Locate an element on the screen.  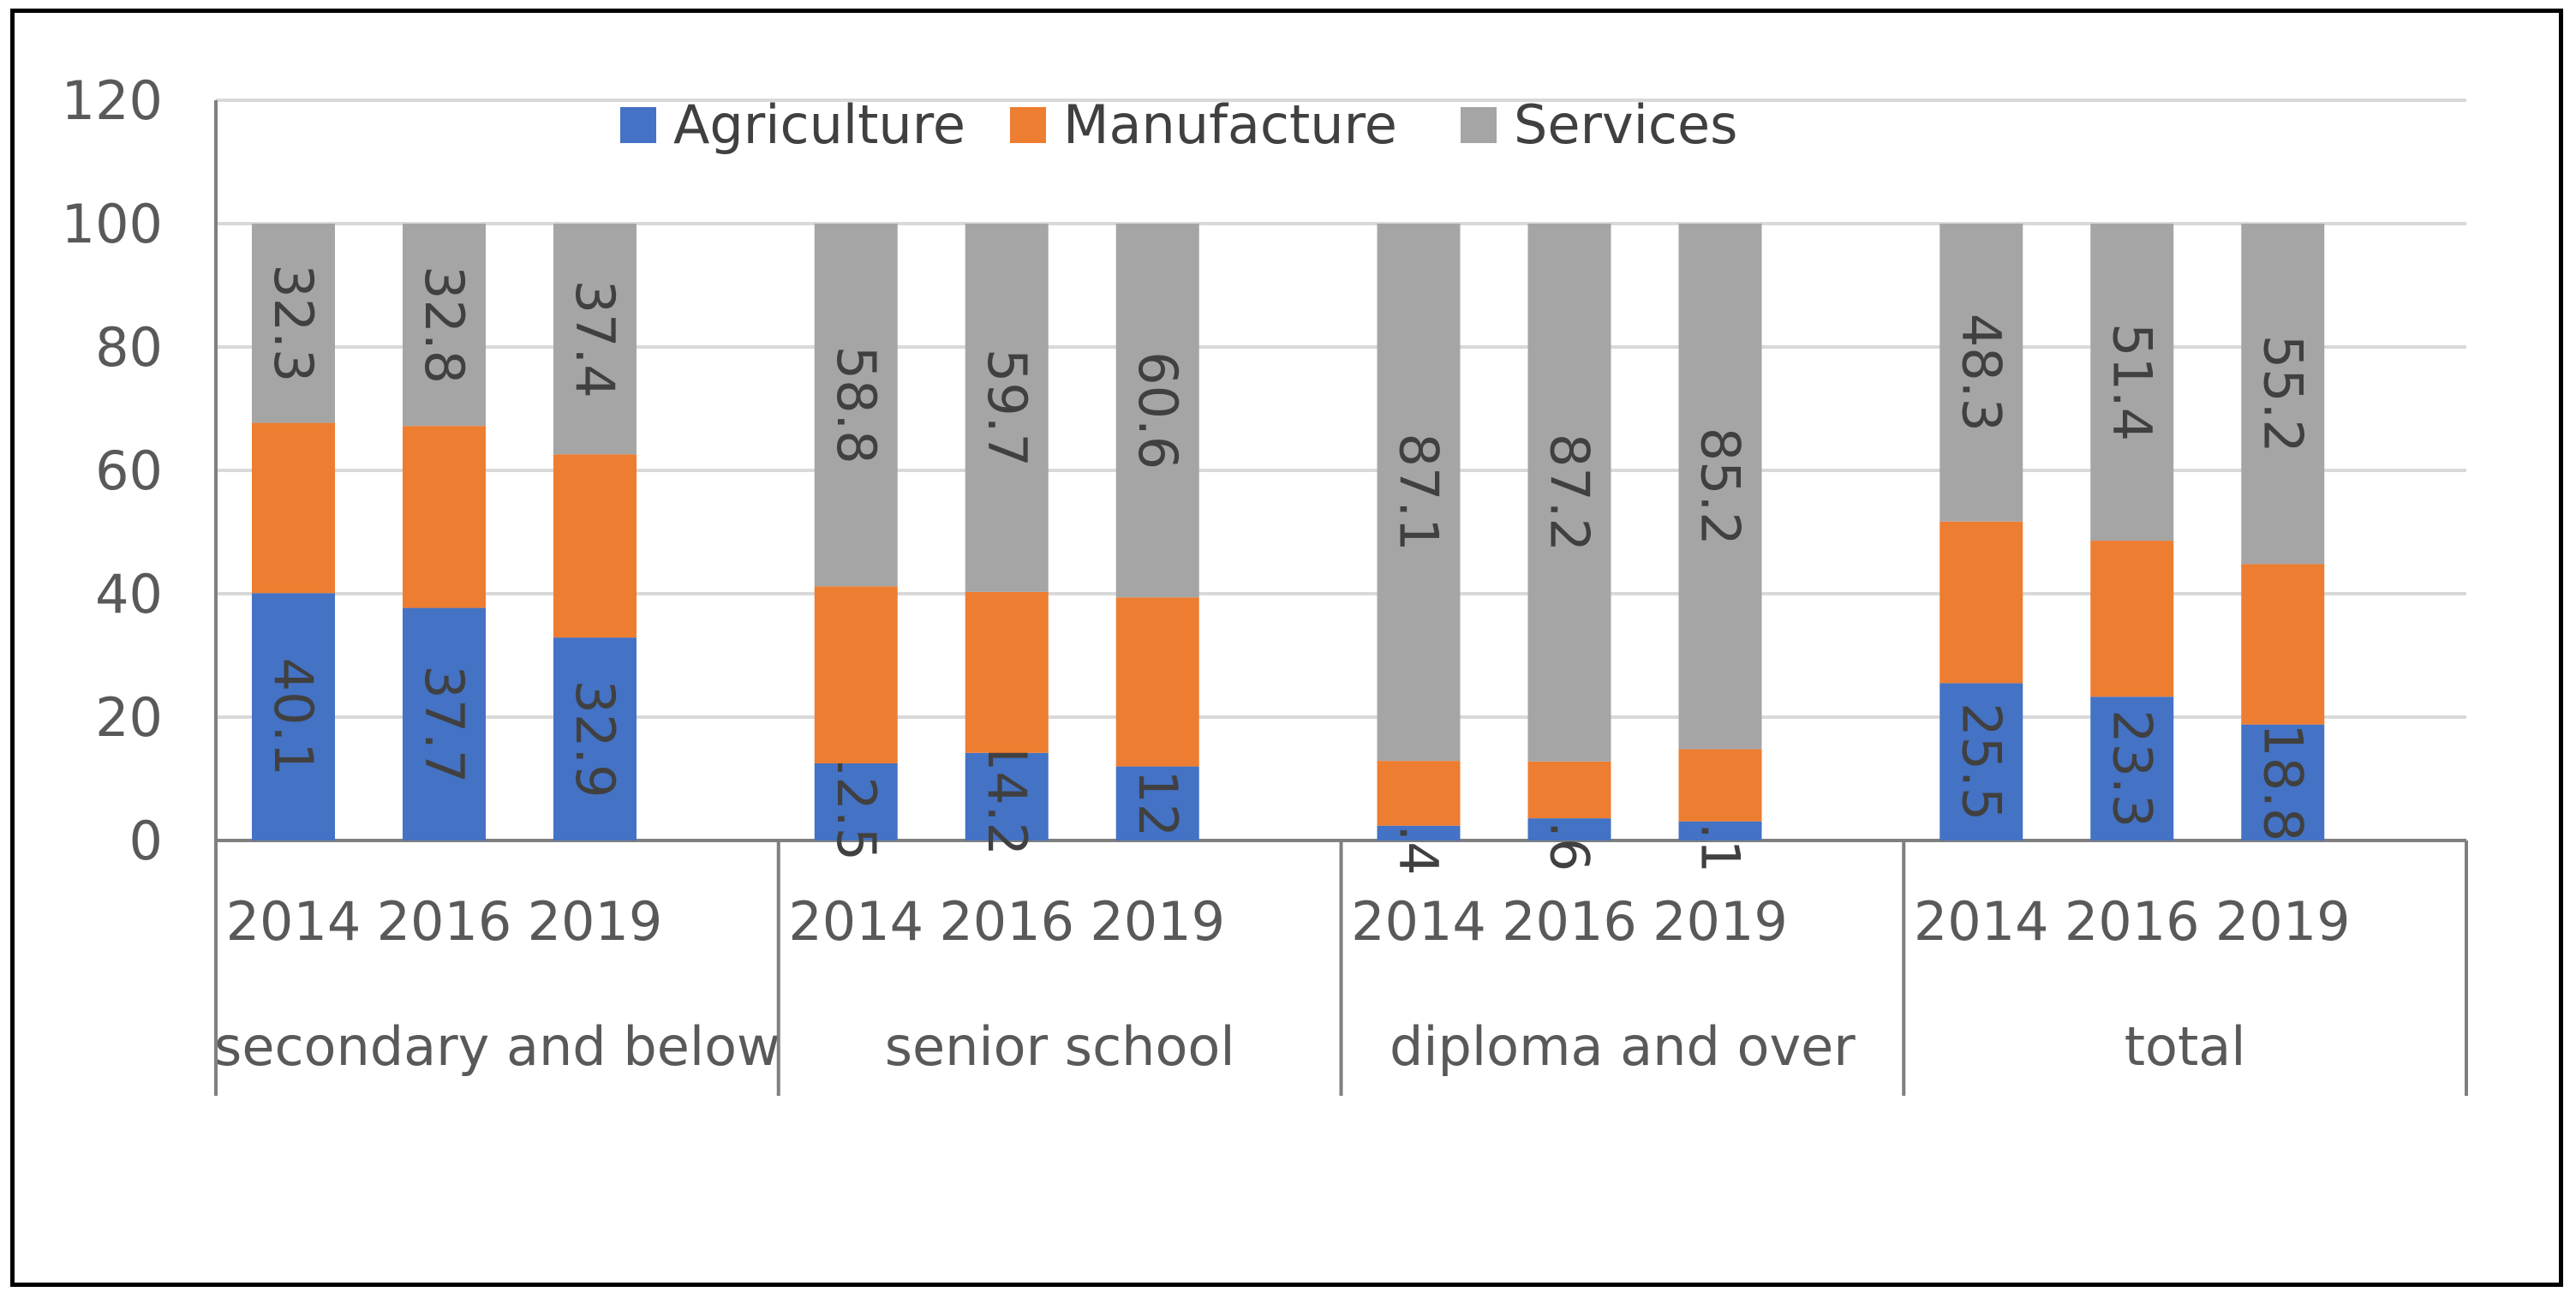
y-tick-label-60: 60 is located at coordinates (129, 471).